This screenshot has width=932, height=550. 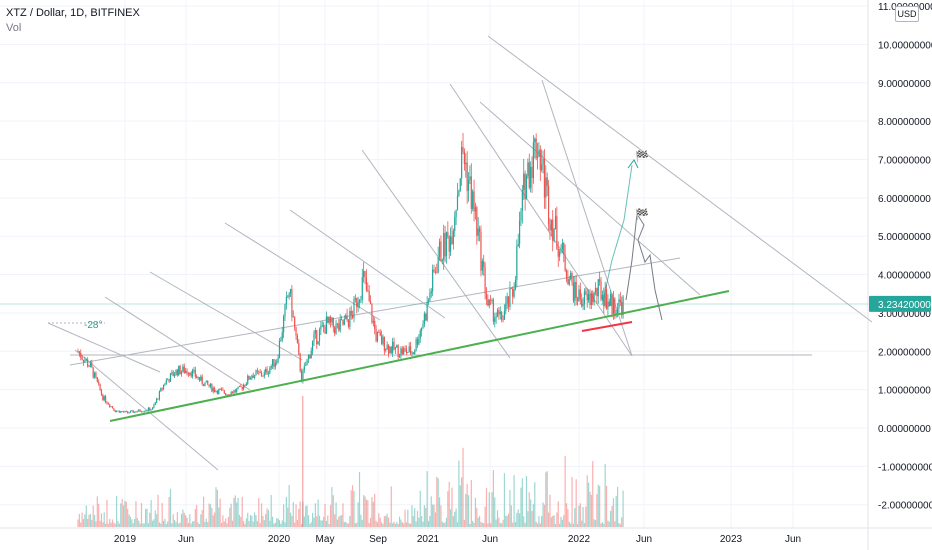 What do you see at coordinates (490, 539) in the screenshot?
I see `time-tick-label: Jun` at bounding box center [490, 539].